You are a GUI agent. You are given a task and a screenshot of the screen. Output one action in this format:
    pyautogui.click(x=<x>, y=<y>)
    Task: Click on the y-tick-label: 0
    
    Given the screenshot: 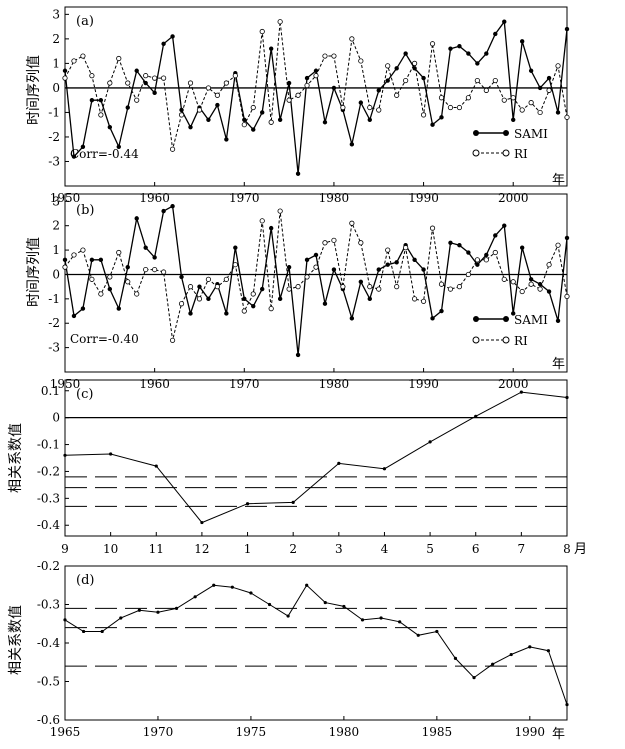 What is the action you would take?
    pyautogui.click(x=56, y=274)
    